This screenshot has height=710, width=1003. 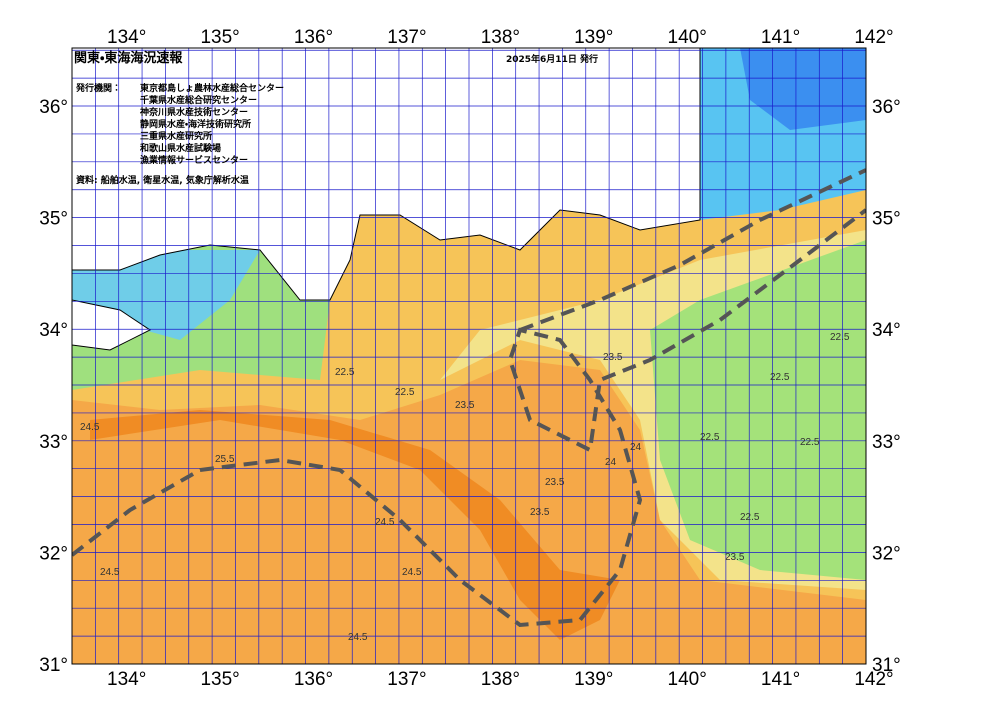 What do you see at coordinates (111, 325) in the screenshot?
I see `land` at bounding box center [111, 325].